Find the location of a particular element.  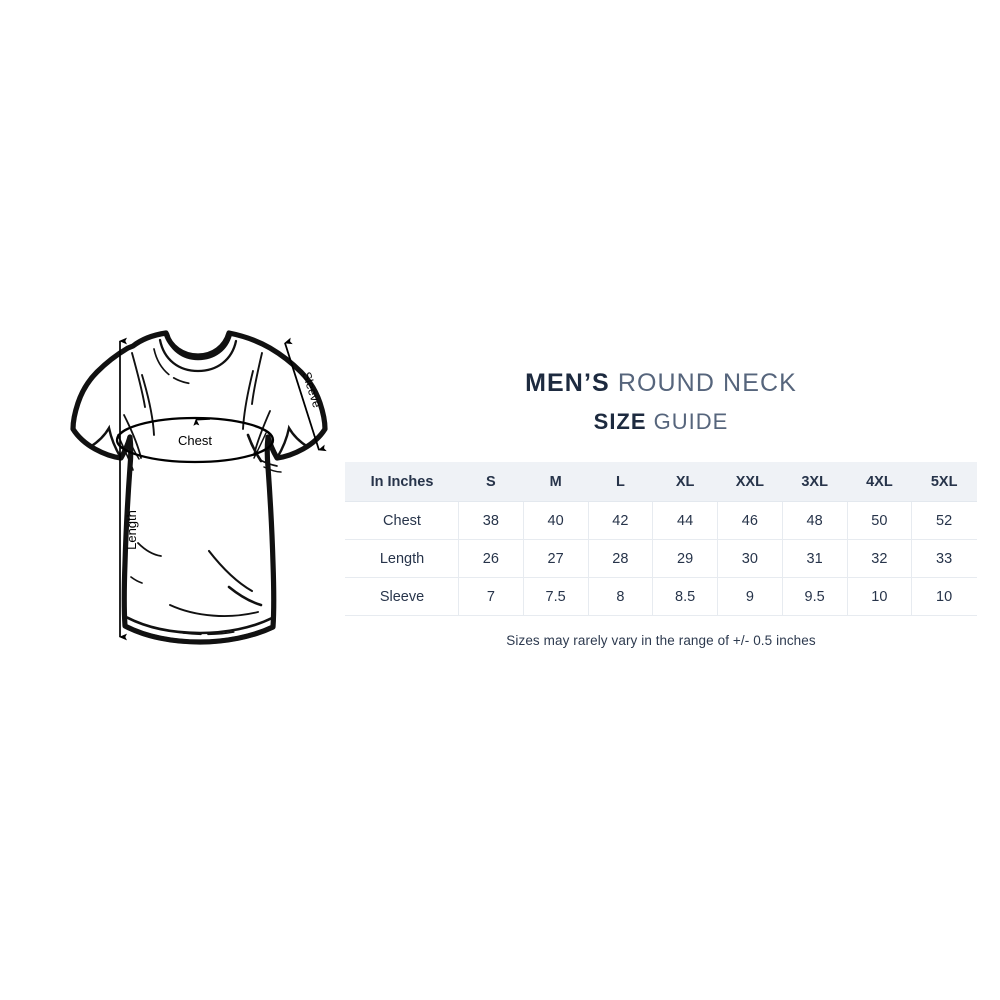

page-title: MEN’S ROUND NECK is located at coordinates (661, 383).